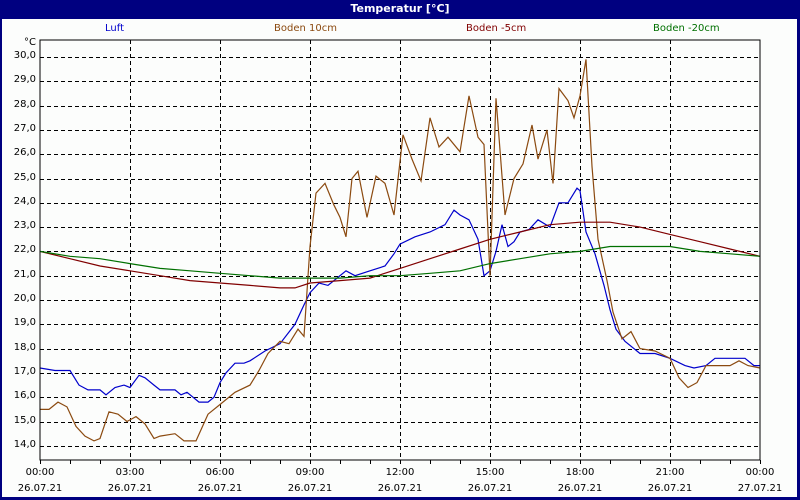 The image size is (800, 500). Describe the element at coordinates (24, 250) in the screenshot. I see `y-tick-label: 22,0` at that location.